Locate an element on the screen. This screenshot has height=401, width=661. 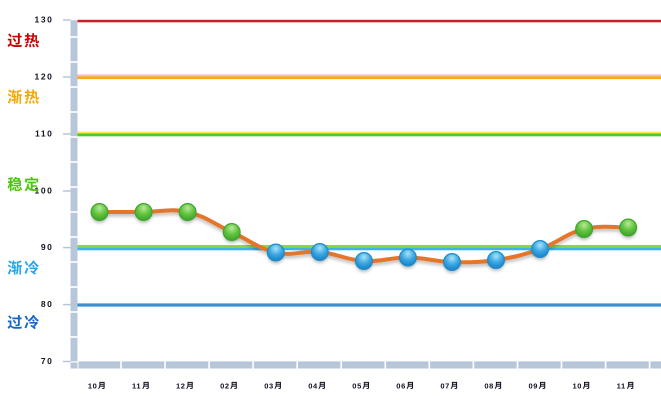
svg-text: 12 is located at coordinates (181, 385).